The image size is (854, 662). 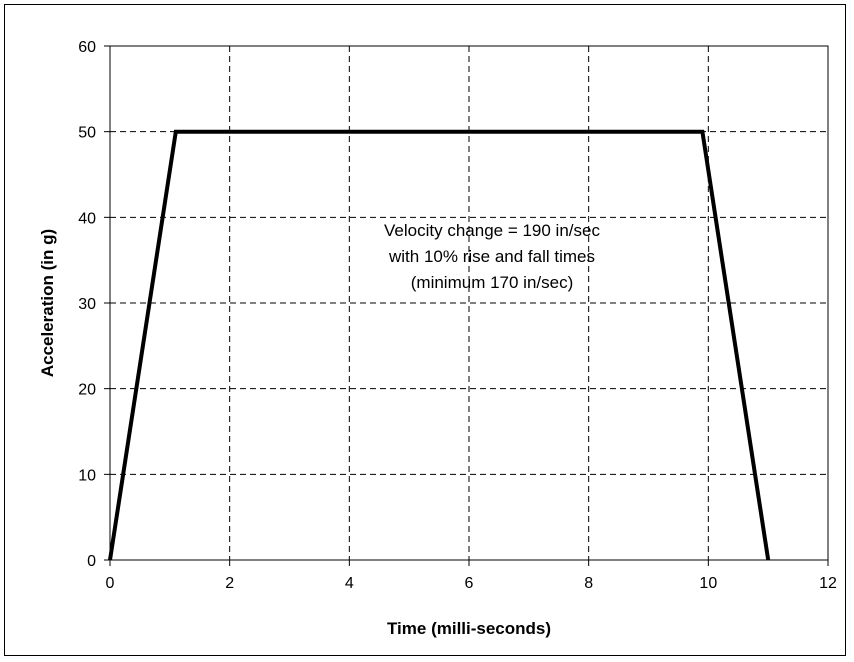 What do you see at coordinates (492, 230) in the screenshot?
I see `annotation-line-1: Velocity change = 190 in/sec` at bounding box center [492, 230].